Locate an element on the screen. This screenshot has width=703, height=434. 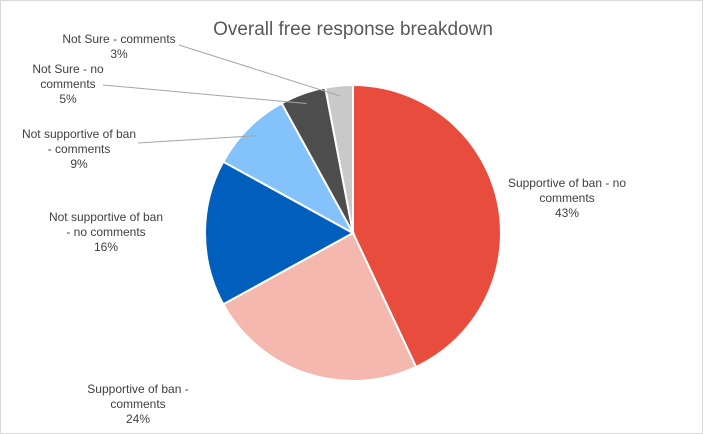
pie-slice-not-sure-comments is located at coordinates (339, 158).